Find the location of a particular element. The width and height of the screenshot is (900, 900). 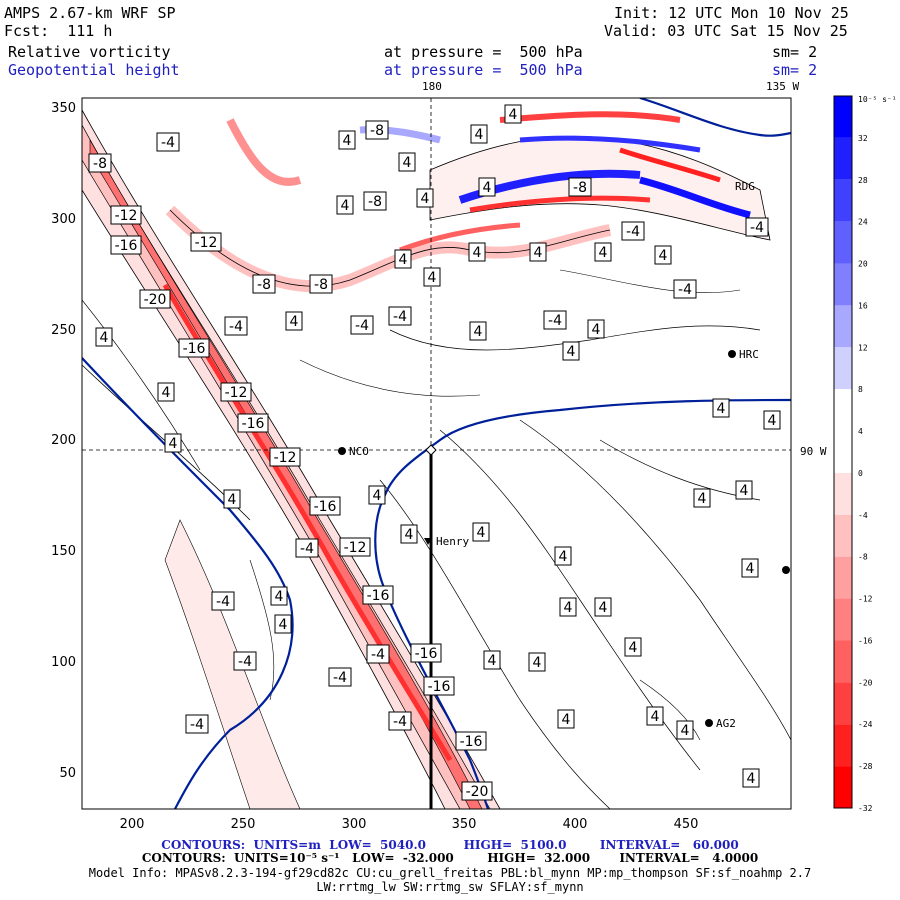

south-pole-marker is located at coordinates (431, 450).